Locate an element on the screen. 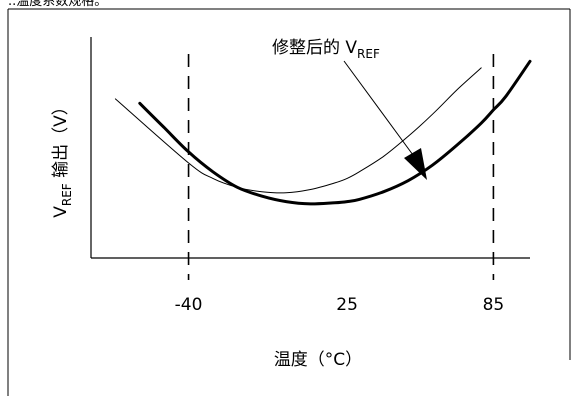 Image resolution: width=578 pixels, height=396 pixels. annotation-text-sub: REF is located at coordinates (368, 54).